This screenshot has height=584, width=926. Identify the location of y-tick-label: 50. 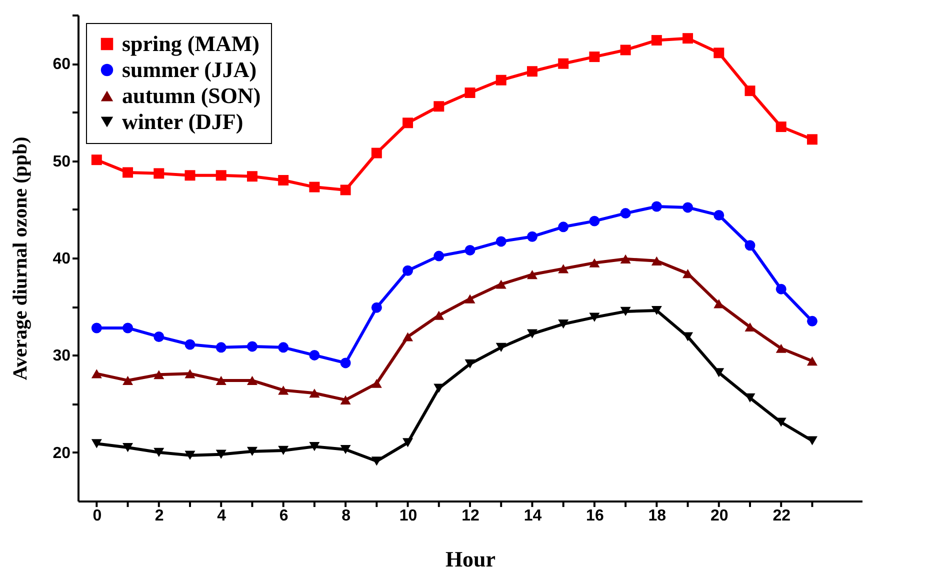
(61, 161).